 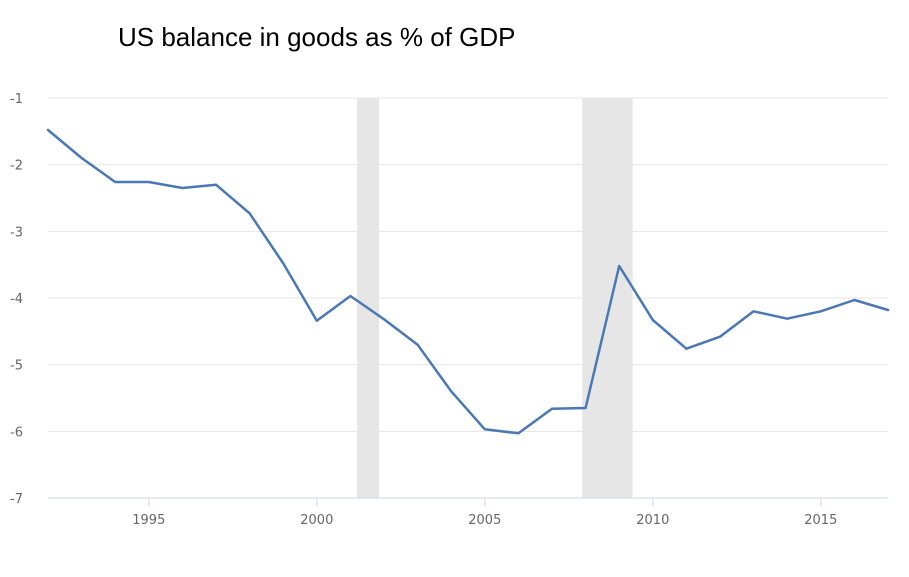 I want to click on y-tick-label: -2, so click(x=16, y=166).